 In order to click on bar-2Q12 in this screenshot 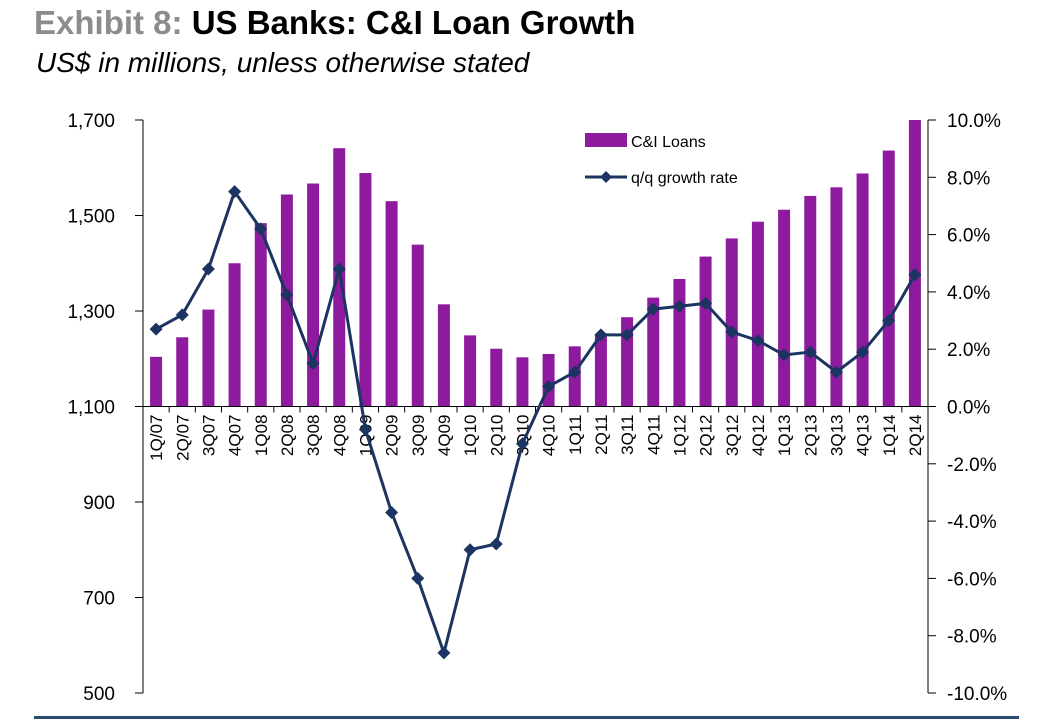, I will do `click(705, 331)`.